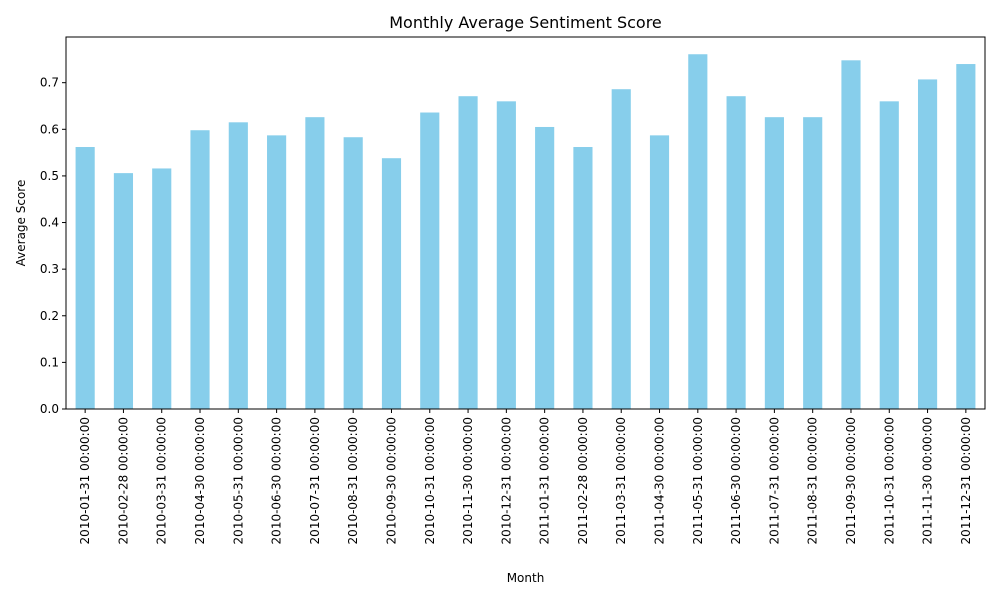 The image size is (1000, 600). Describe the element at coordinates (621, 480) in the screenshot. I see `x-tick-label: 2011-03-31 00:00:00` at that location.